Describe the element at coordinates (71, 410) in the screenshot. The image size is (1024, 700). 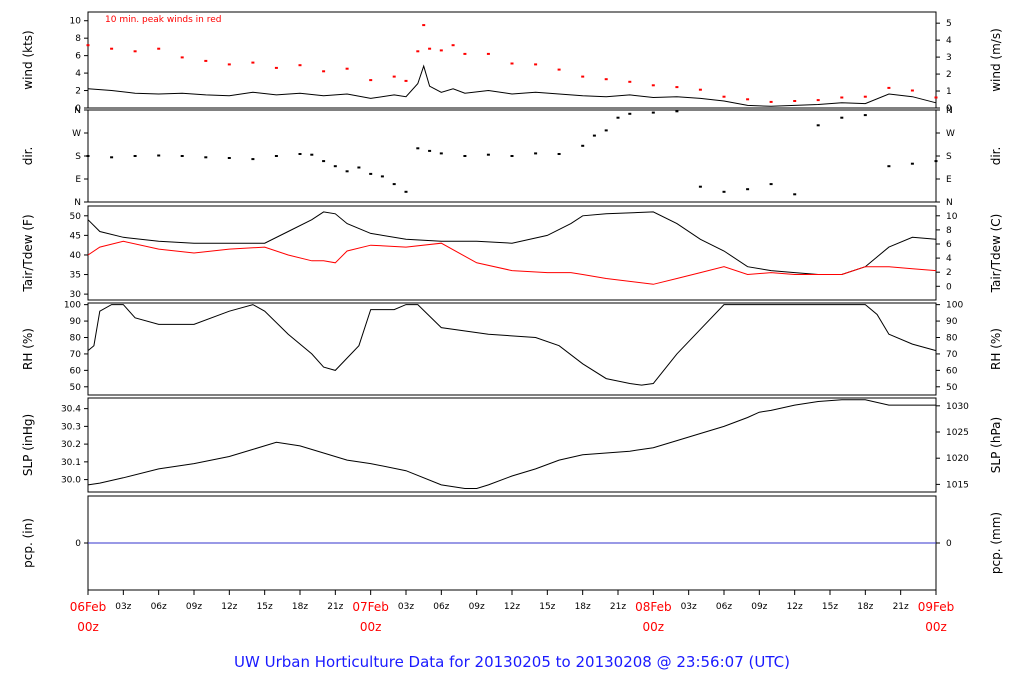
I see `left-tick-label: 30.4` at that location.